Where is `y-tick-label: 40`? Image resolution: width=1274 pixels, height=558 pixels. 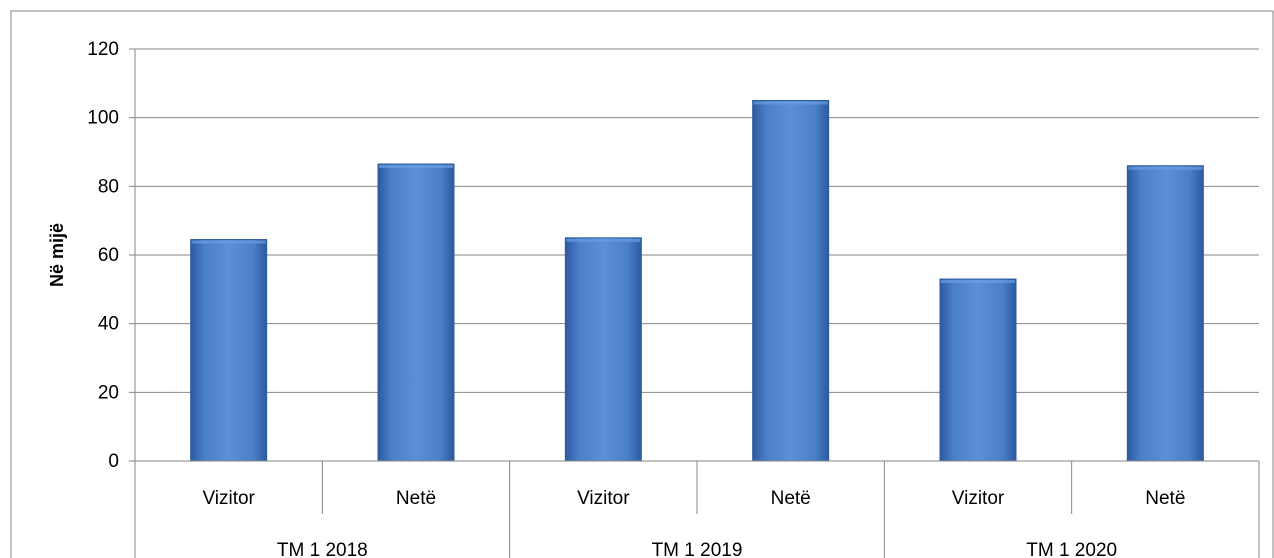 y-tick-label: 40 is located at coordinates (108, 324).